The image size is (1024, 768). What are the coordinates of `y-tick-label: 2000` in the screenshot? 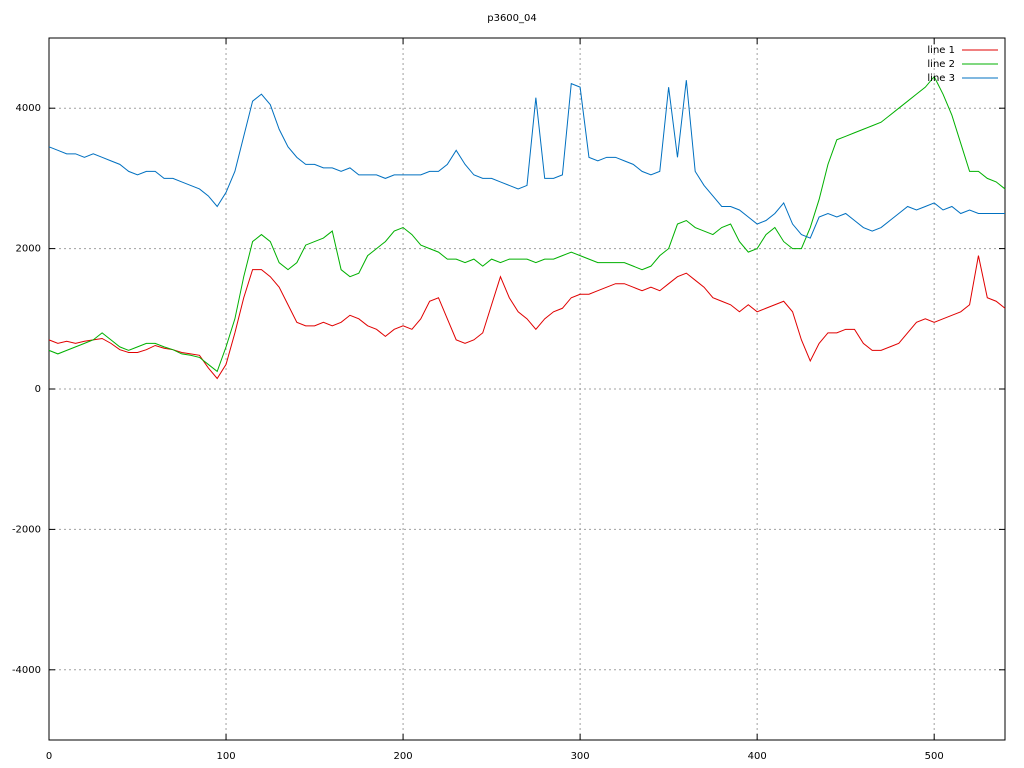 It's located at (28, 249).